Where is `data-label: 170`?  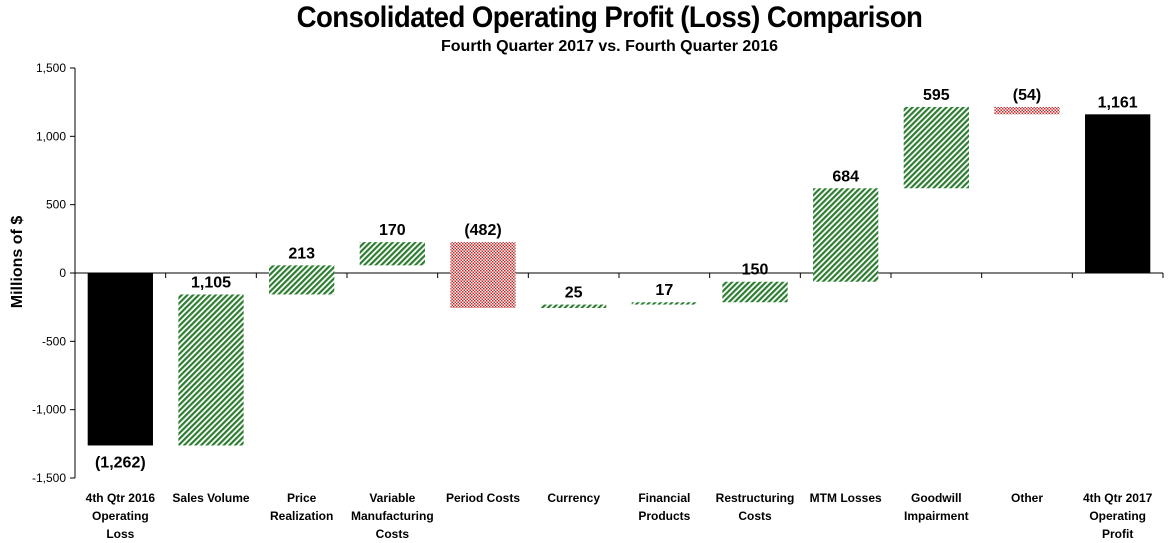
data-label: 170 is located at coordinates (392, 230).